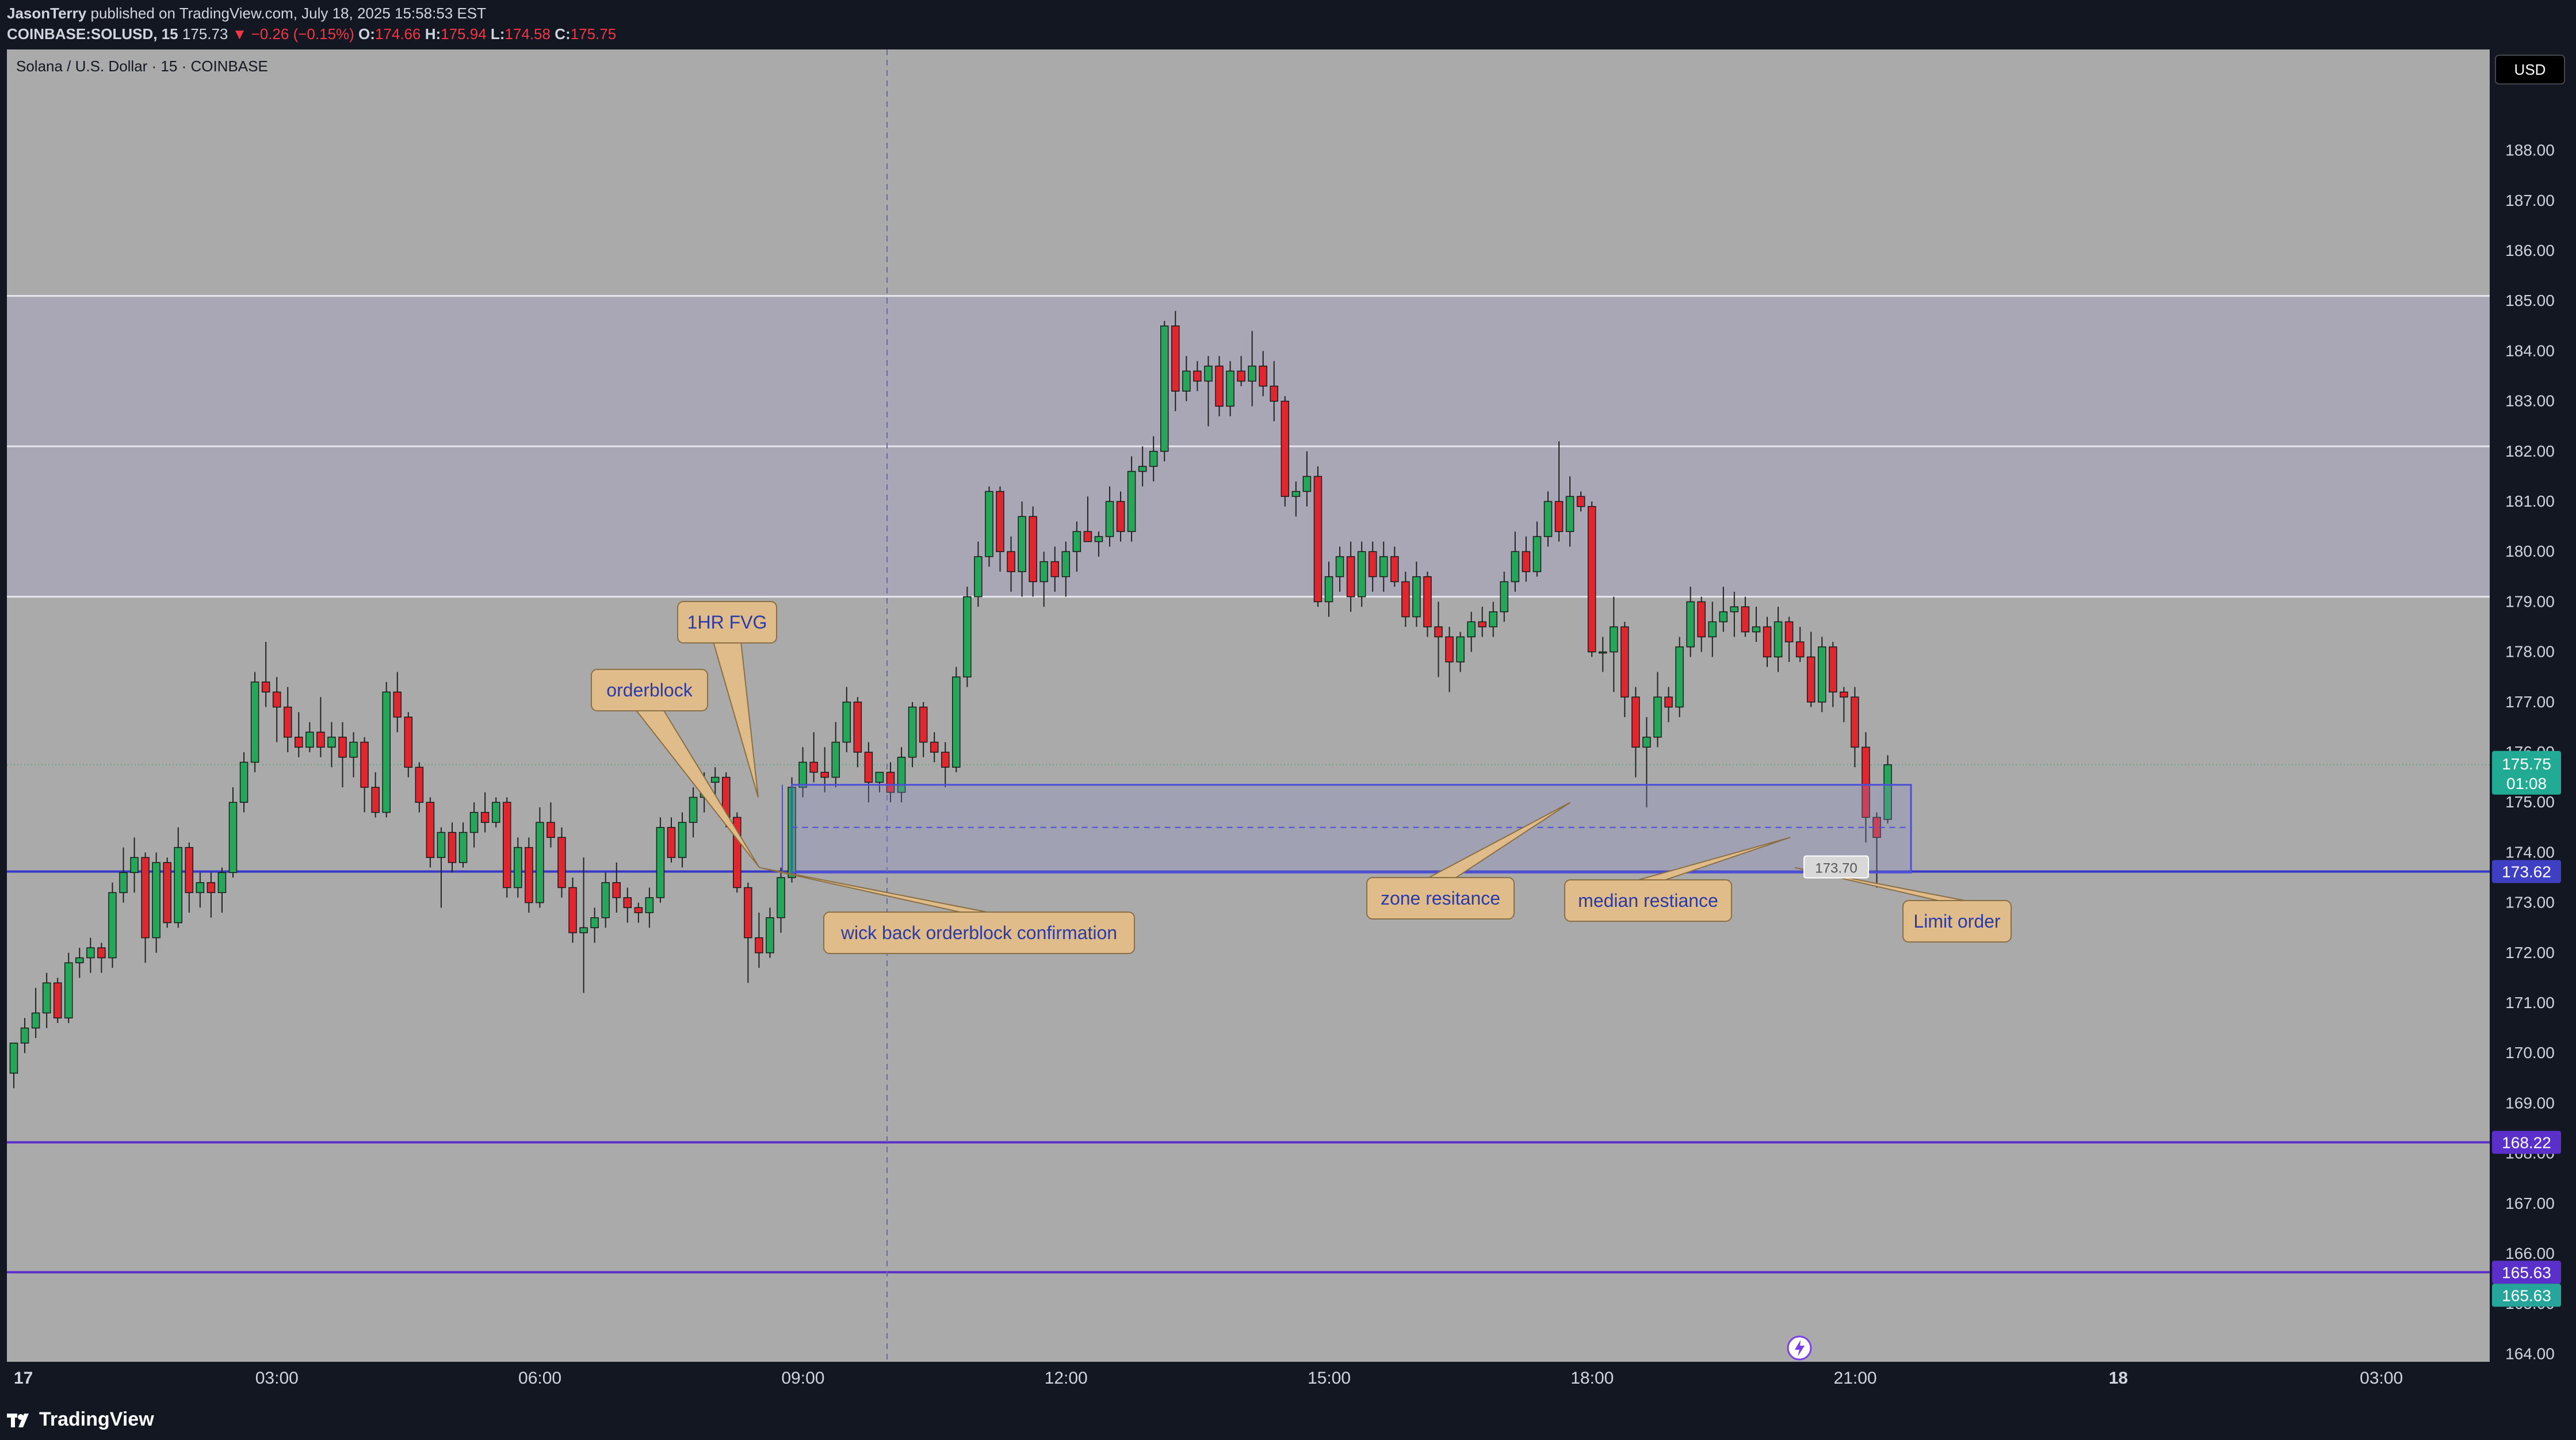 The width and height of the screenshot is (2576, 1440). What do you see at coordinates (1799, 1348) in the screenshot?
I see `alert-lightning-icon` at bounding box center [1799, 1348].